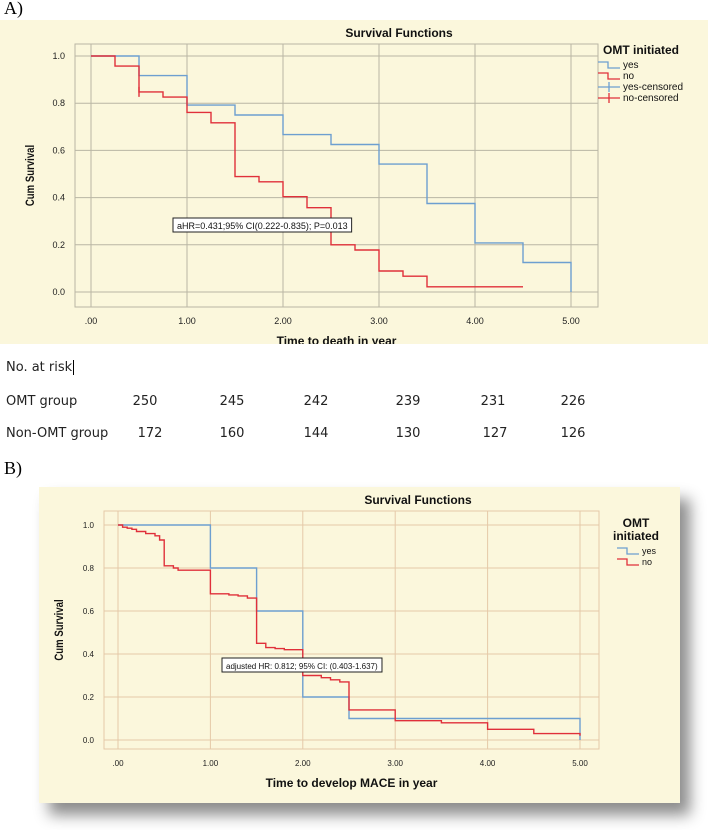 This screenshot has width=708, height=830. Describe the element at coordinates (495, 433) in the screenshot. I see `risk-cell: 127` at that location.